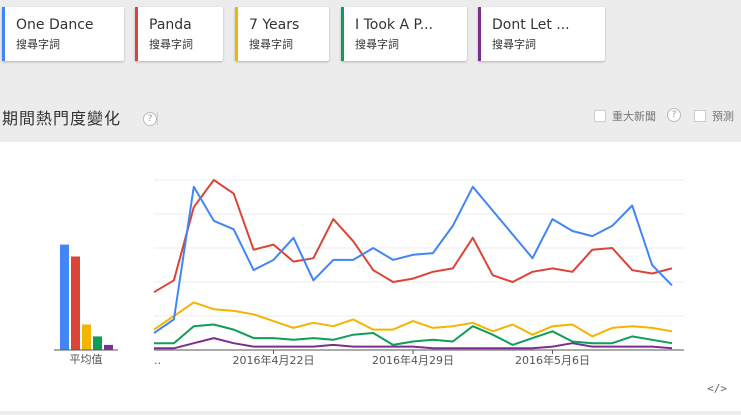 The height and width of the screenshot is (415, 741). Describe the element at coordinates (700, 116) in the screenshot. I see `forecast-checkbox` at that location.